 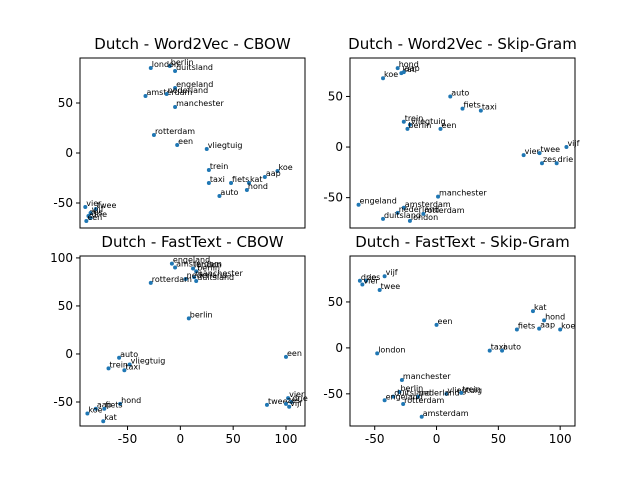 I want to click on point-label: amsterdam, so click(x=169, y=92).